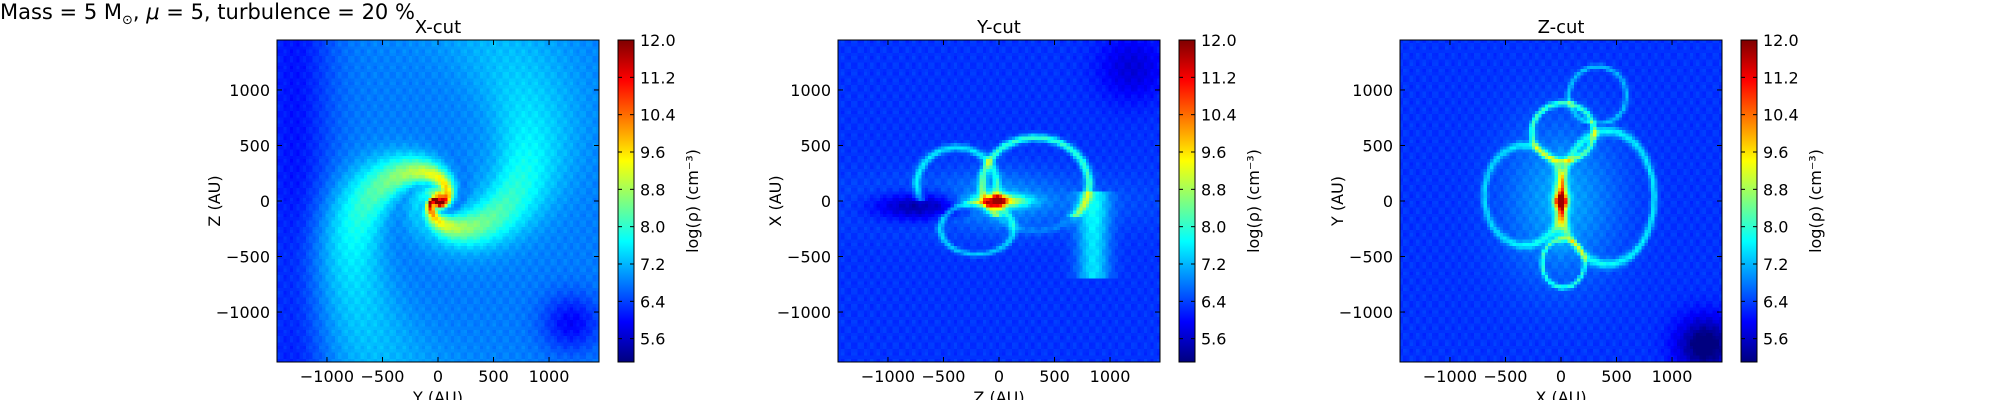 The image size is (2000, 400). I want to click on y-axis-label: X (AU), so click(775, 200).